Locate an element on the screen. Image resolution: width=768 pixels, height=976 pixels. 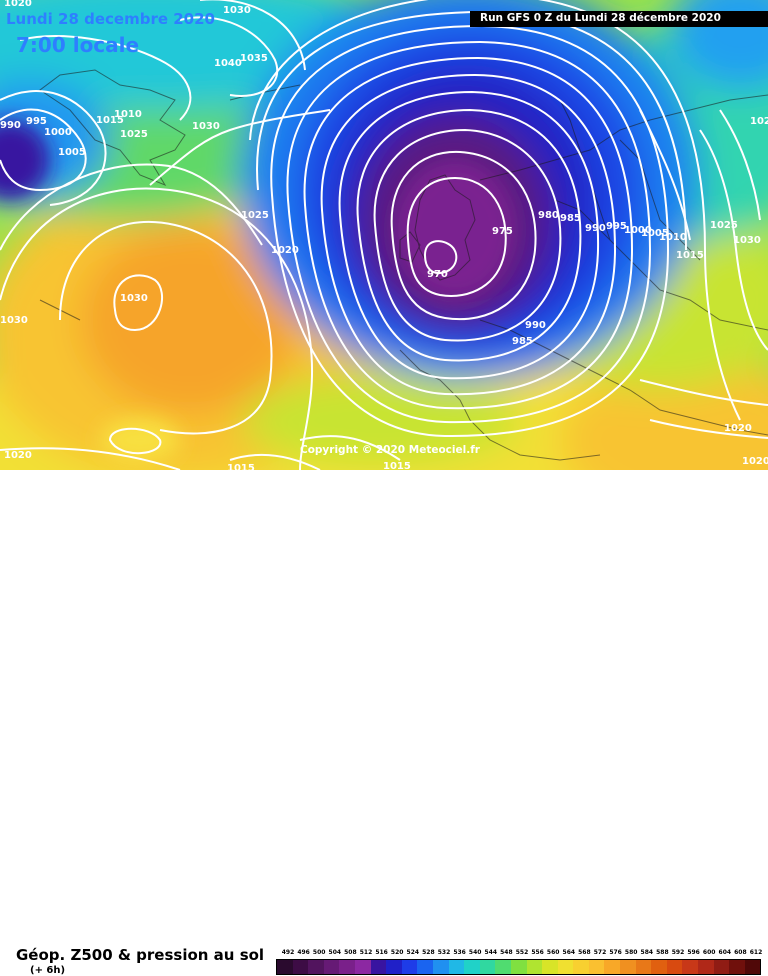
legend-value: 500 is located at coordinates (319, 952).